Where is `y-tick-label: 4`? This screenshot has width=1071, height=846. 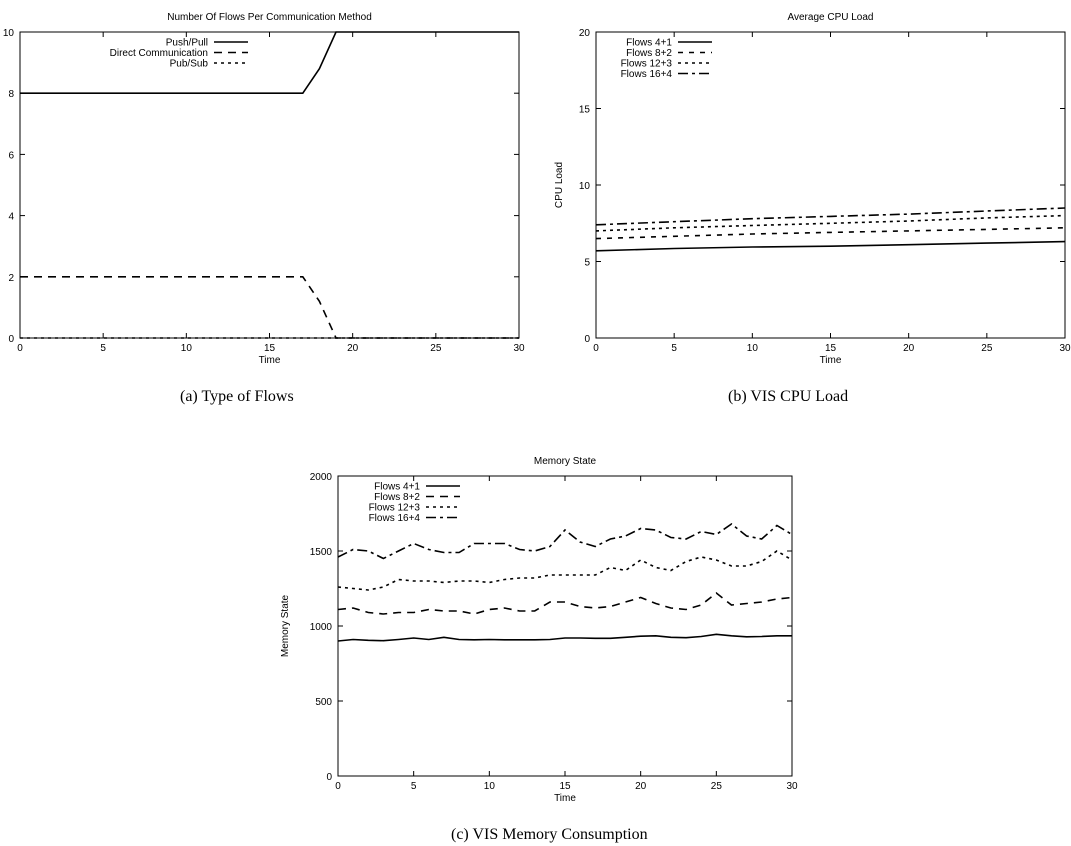
y-tick-label: 4 is located at coordinates (11, 217).